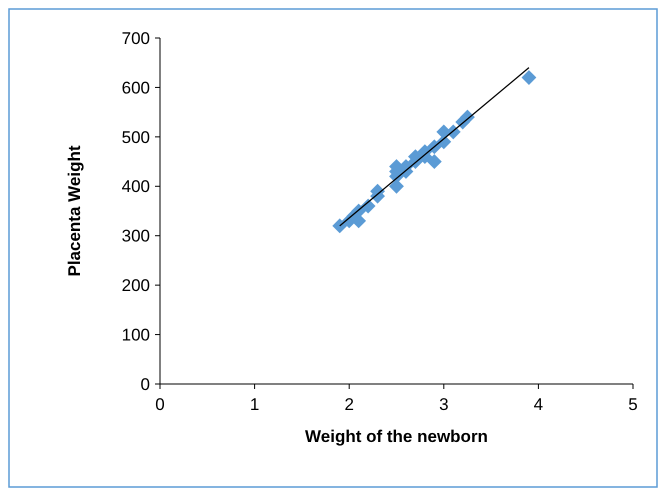 The width and height of the screenshot is (666, 495). What do you see at coordinates (349, 404) in the screenshot?
I see `x-tick-label: 2` at bounding box center [349, 404].